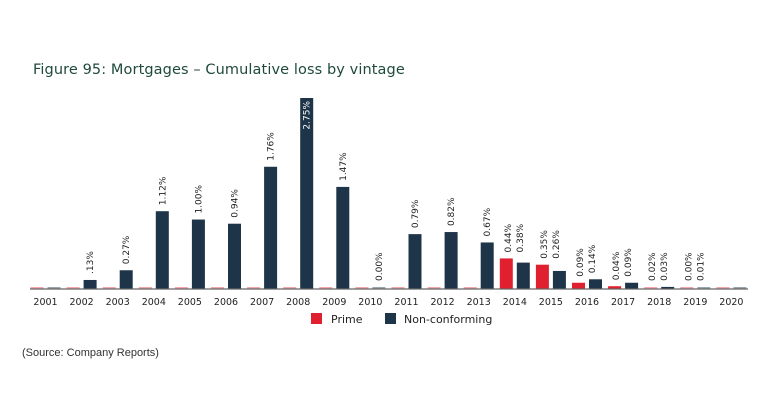 This screenshot has height=400, width=768. Describe the element at coordinates (73, 288) in the screenshot. I see `bar-prime-2002` at that location.